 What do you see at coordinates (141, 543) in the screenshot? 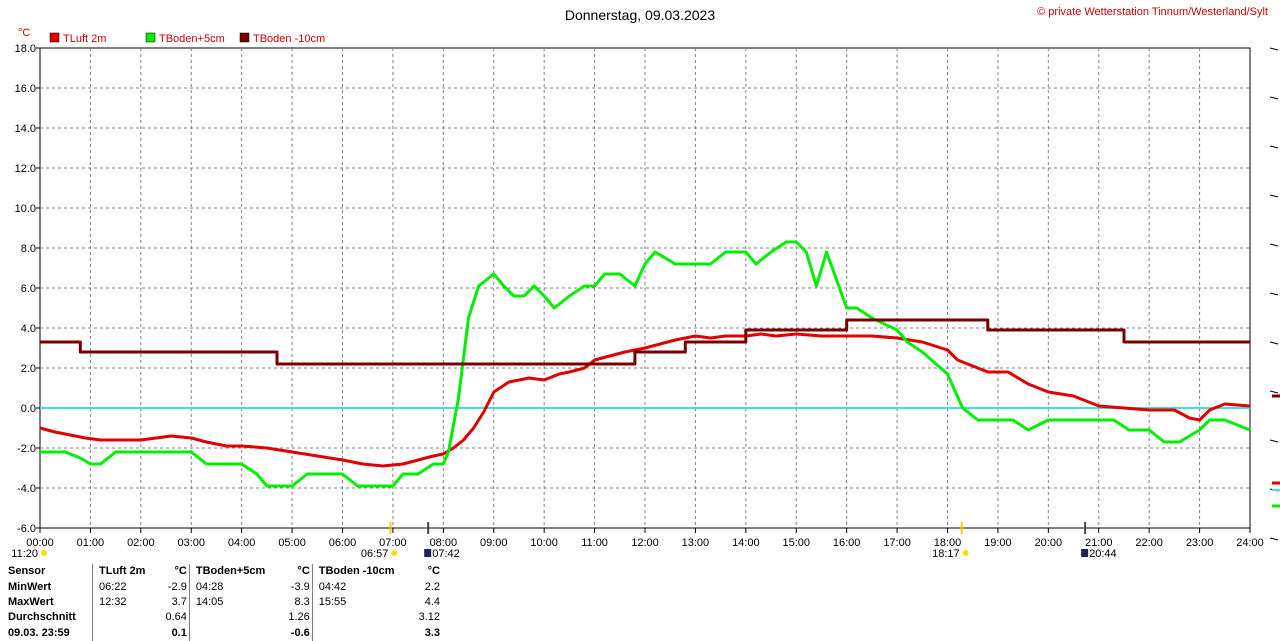
I see `x-tick-label: 02:00` at bounding box center [141, 543].